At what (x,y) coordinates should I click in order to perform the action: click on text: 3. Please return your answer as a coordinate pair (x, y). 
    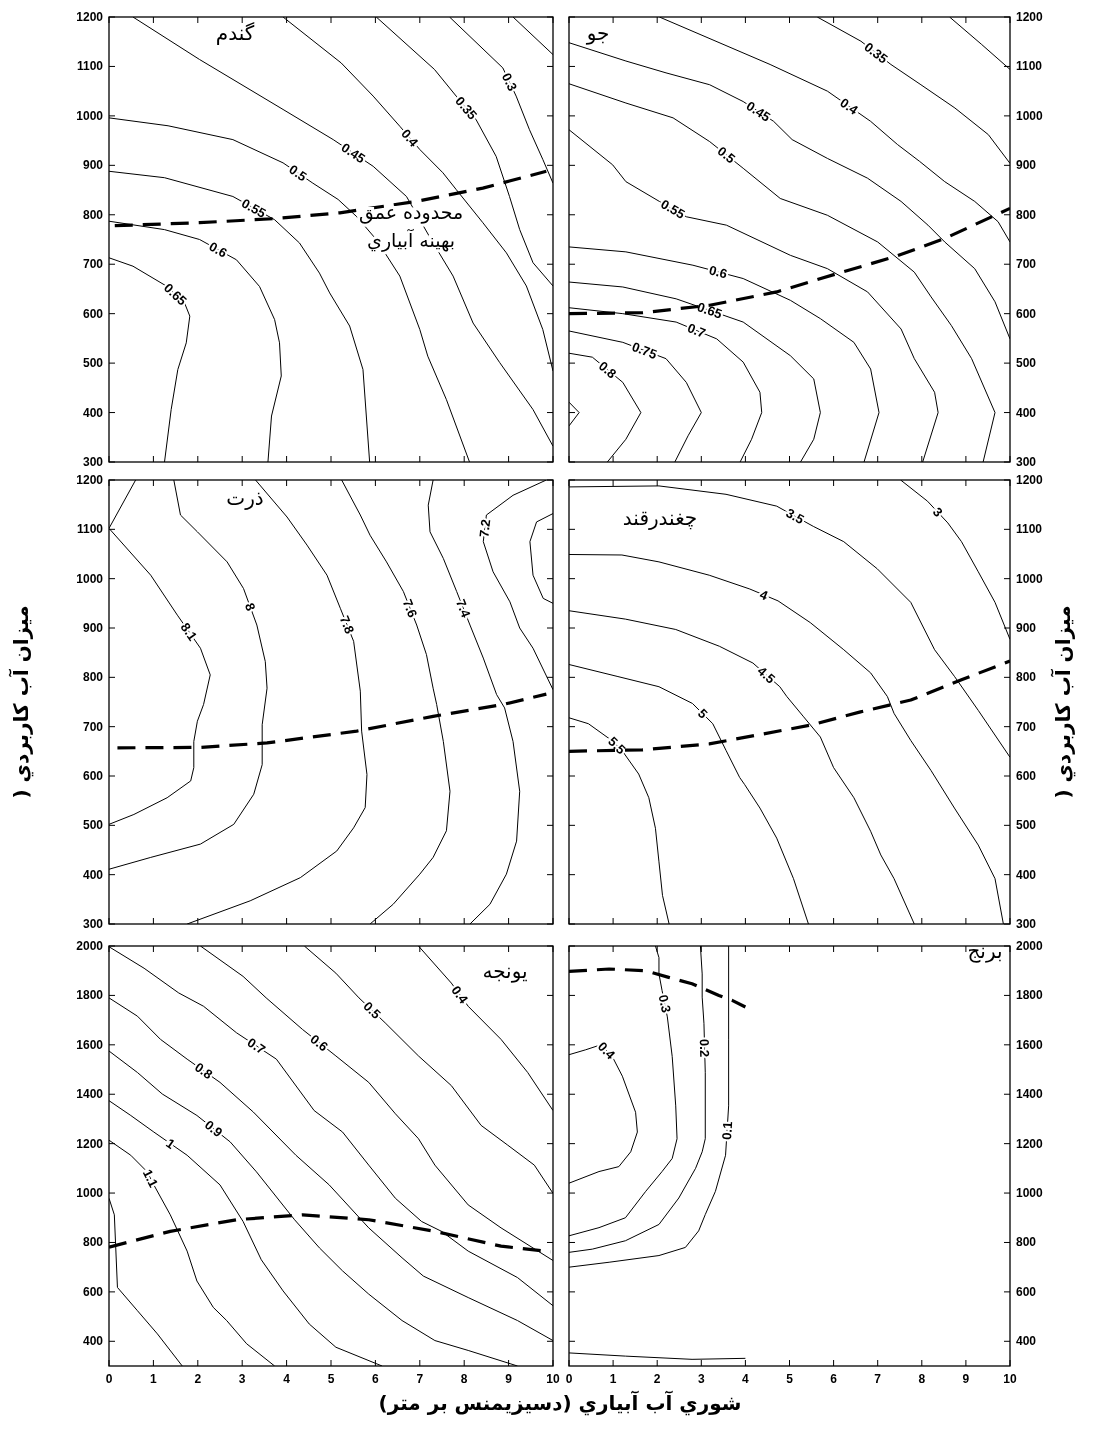
    Looking at the image, I should click on (937, 512).